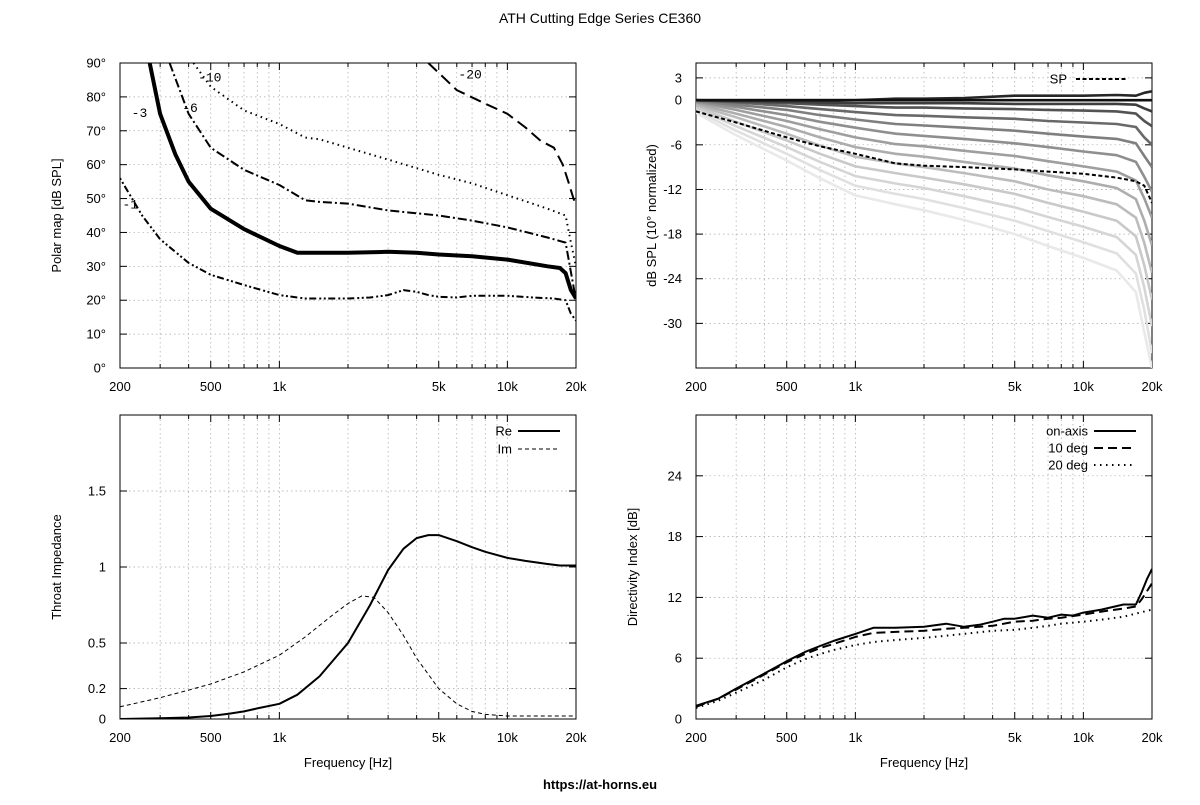 The width and height of the screenshot is (1200, 805). Describe the element at coordinates (651, 215) in the screenshot. I see `y-axis-label: dB SPL (10° normalized)` at that location.